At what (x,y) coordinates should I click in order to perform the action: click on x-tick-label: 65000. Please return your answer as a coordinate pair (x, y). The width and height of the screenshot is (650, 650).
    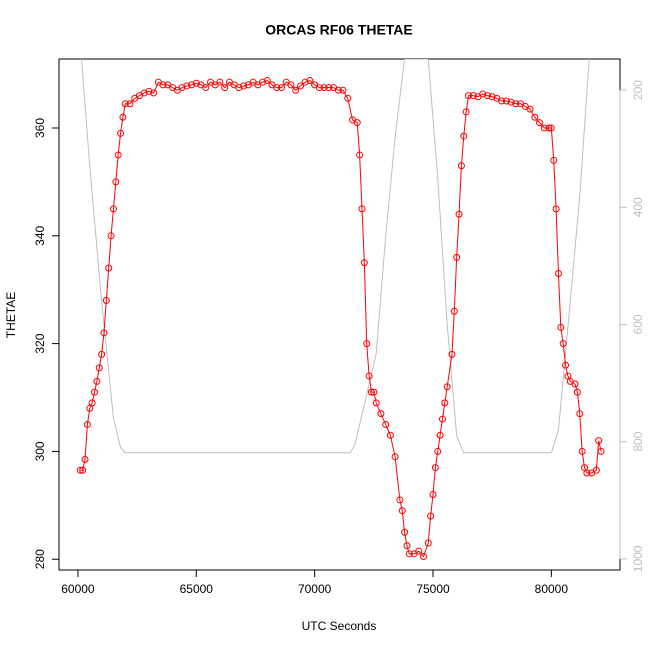
    Looking at the image, I should click on (197, 589).